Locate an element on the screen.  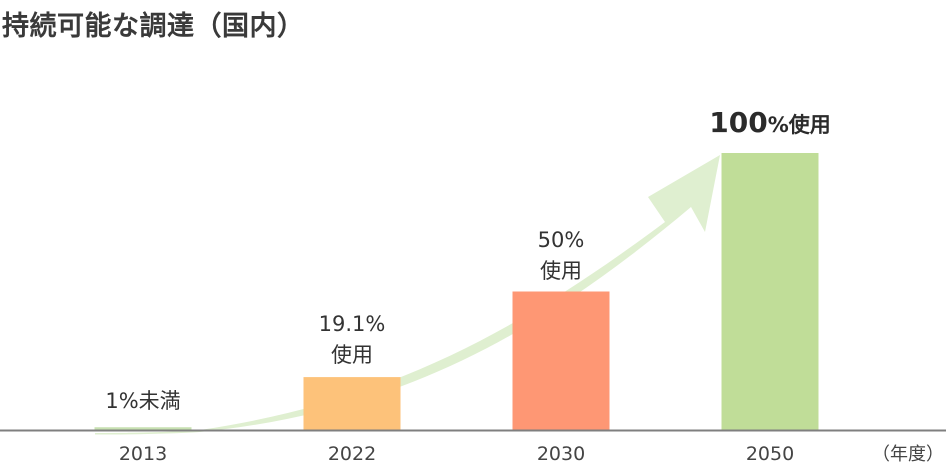
x-tick-label: 2013 is located at coordinates (143, 454).